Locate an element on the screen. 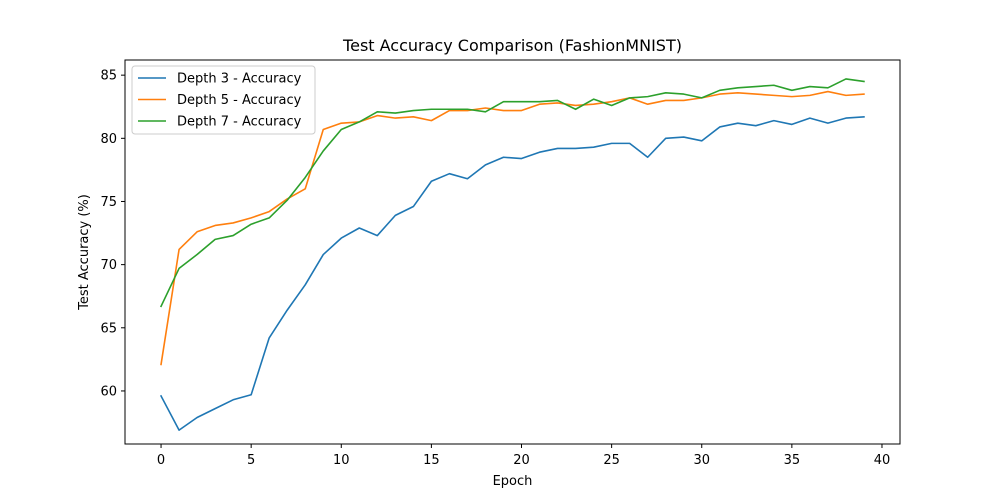  x-axis: 0 5 10 15 20 25 30 35 40 is located at coordinates (523, 456).